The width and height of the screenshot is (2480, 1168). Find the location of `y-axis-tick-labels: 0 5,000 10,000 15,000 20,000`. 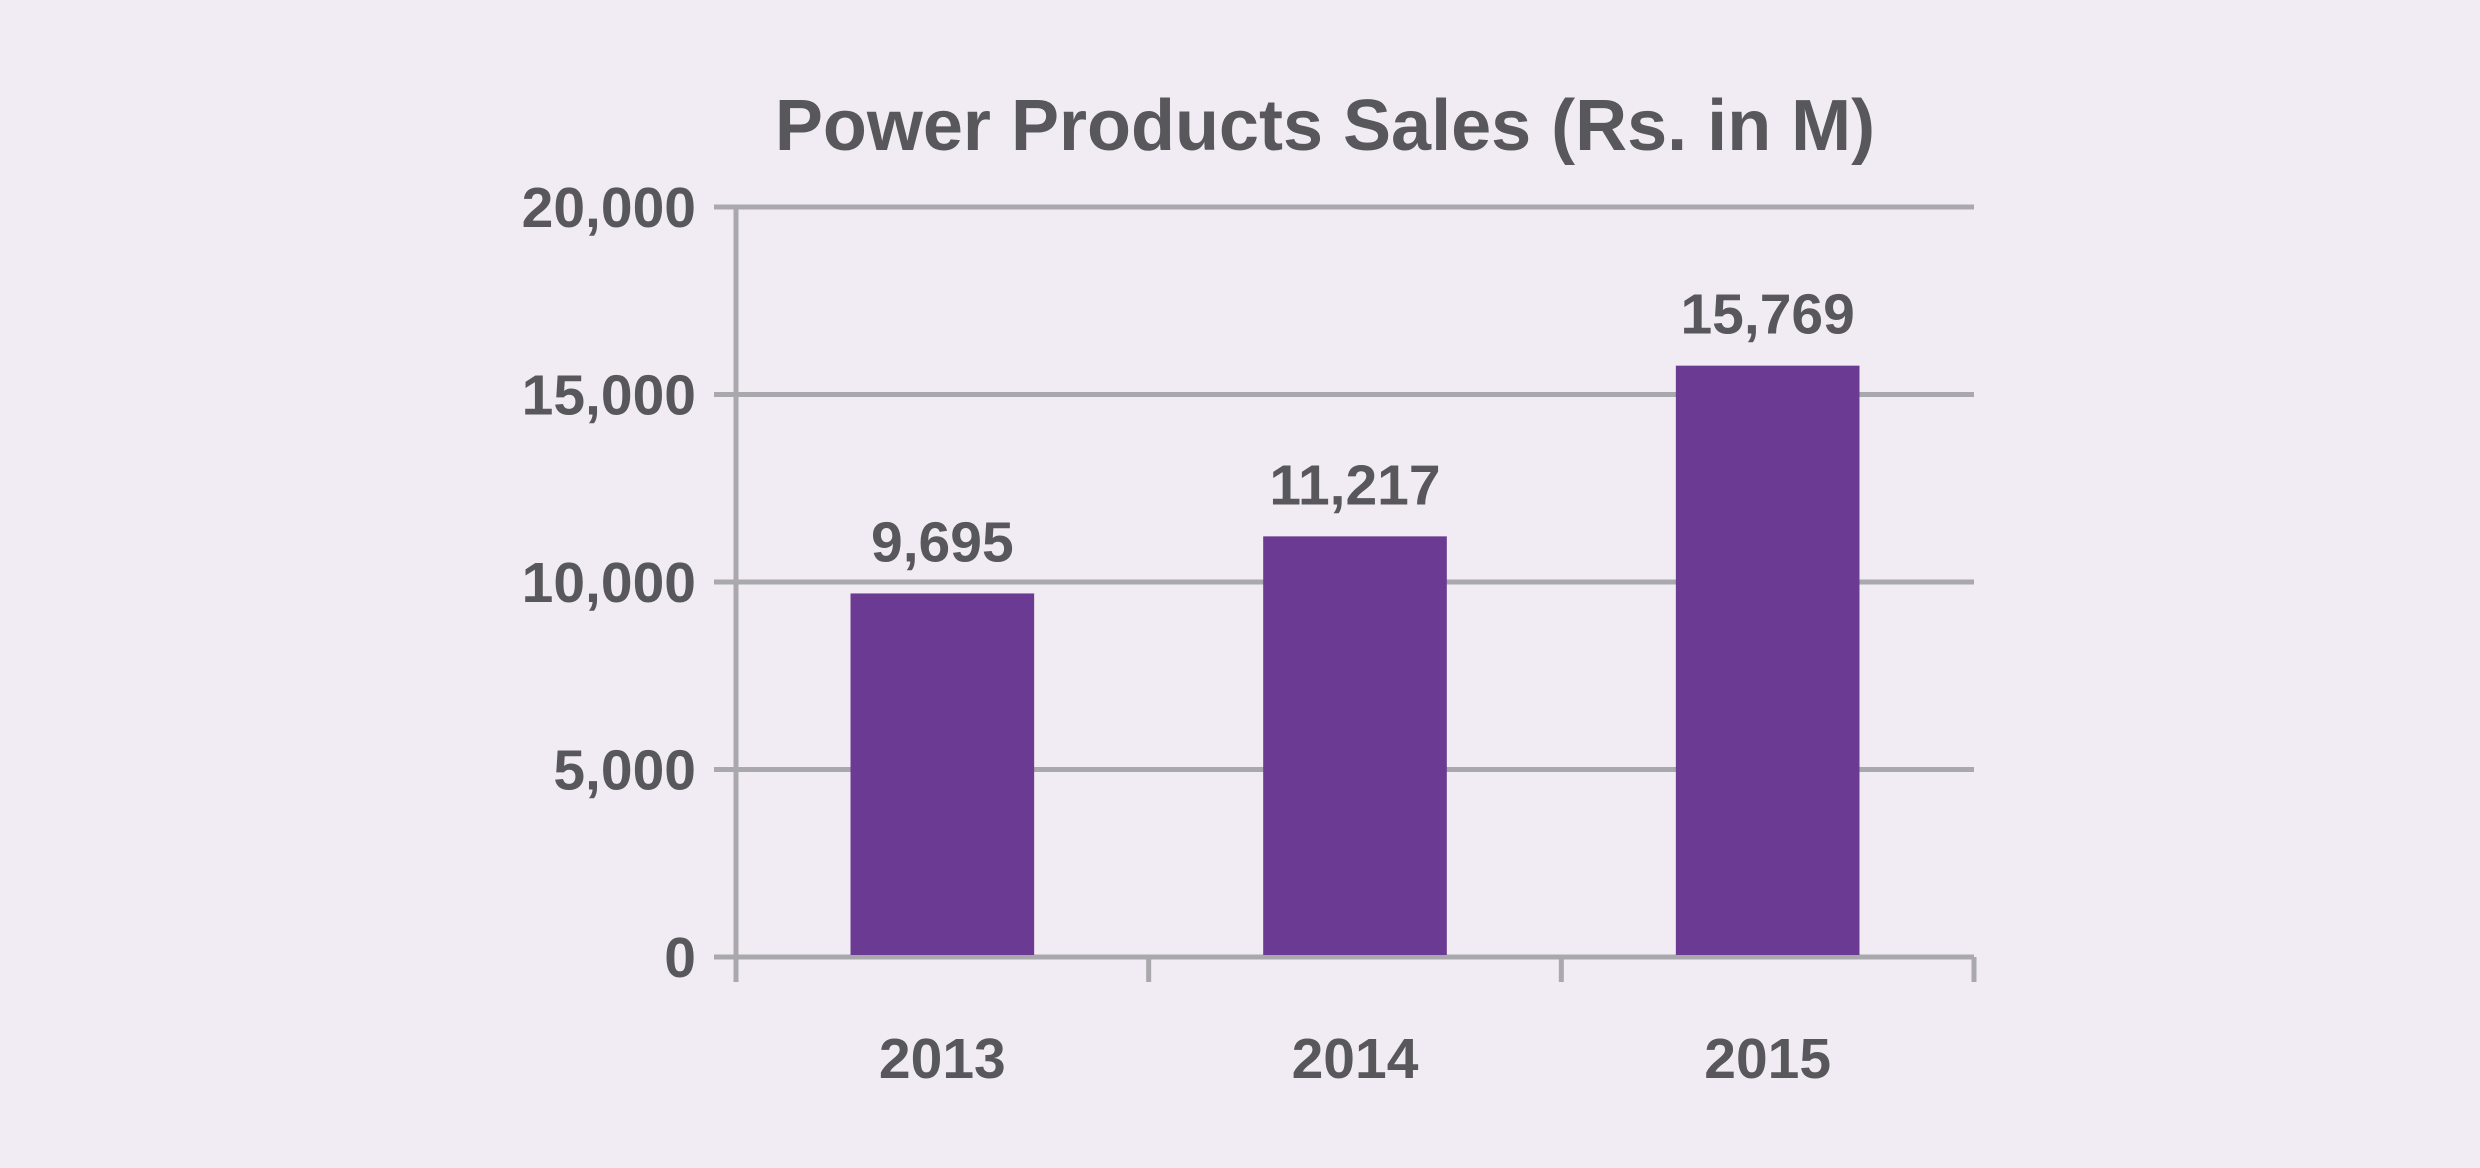

y-axis-tick-labels: 0 5,000 10,000 15,000 20,000 is located at coordinates (609, 583).